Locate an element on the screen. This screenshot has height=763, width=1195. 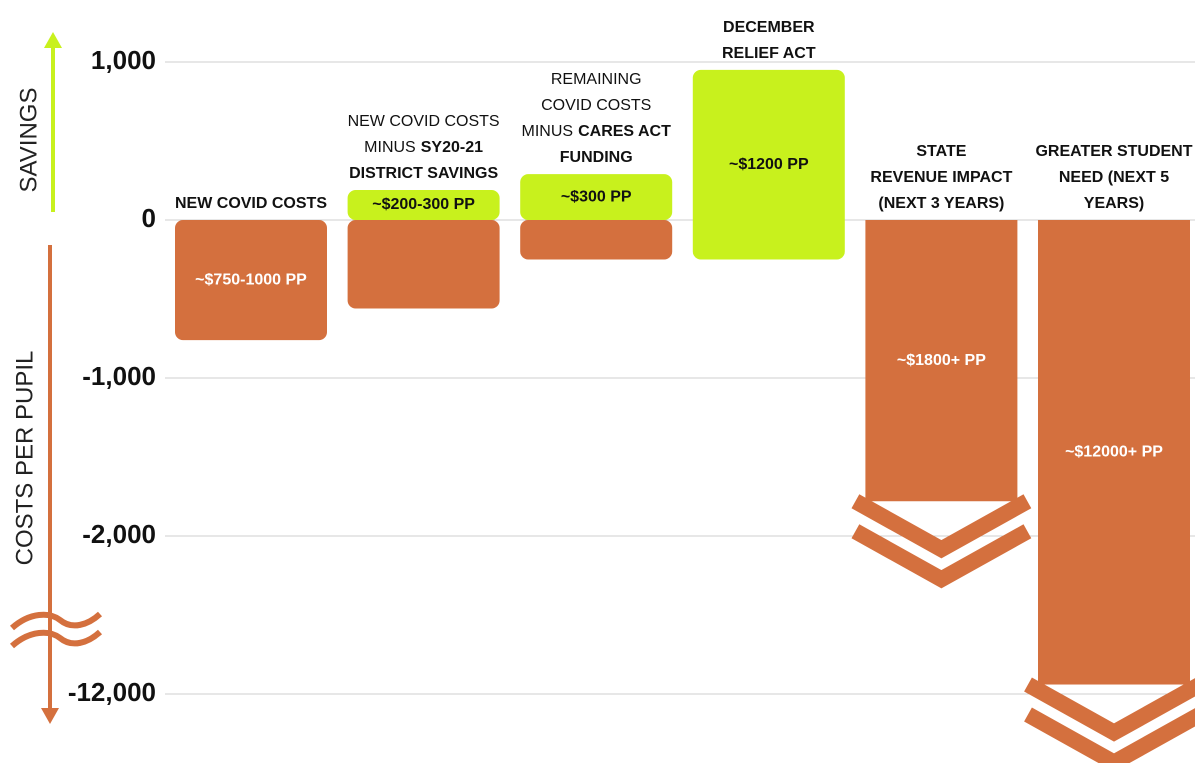
y-tick-label: -2,000 is located at coordinates (119, 534).